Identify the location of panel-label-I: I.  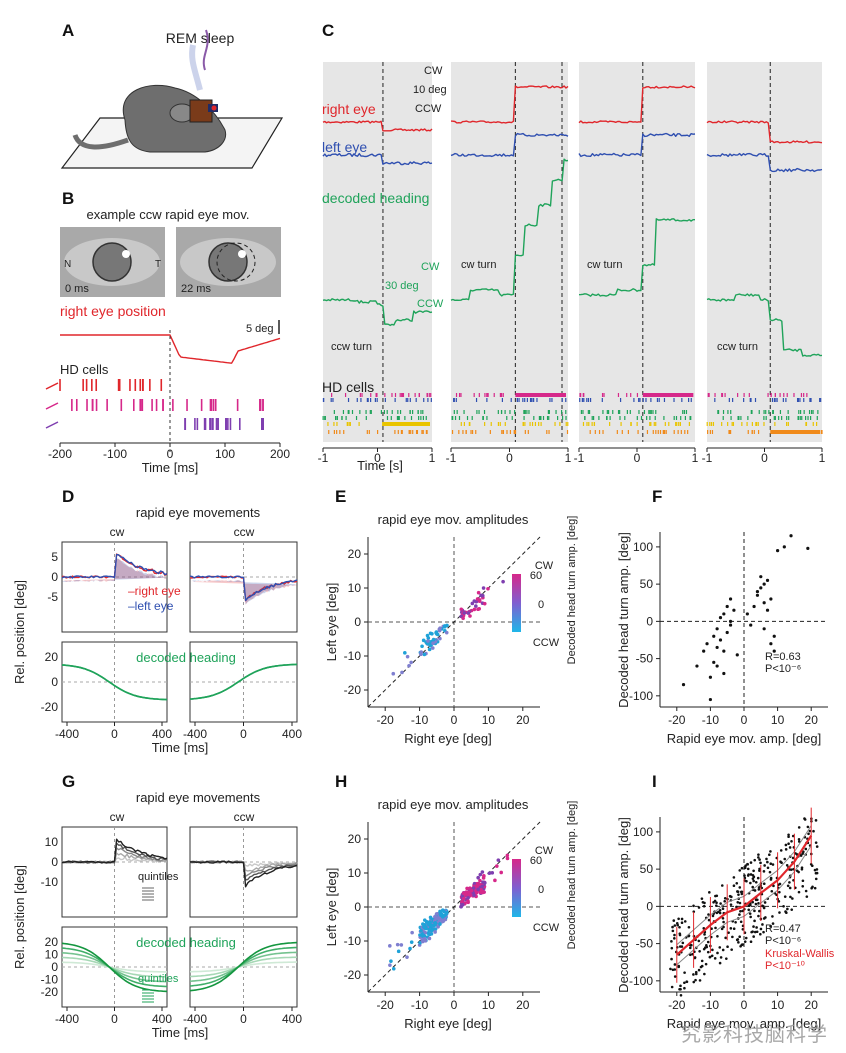
(654, 781).